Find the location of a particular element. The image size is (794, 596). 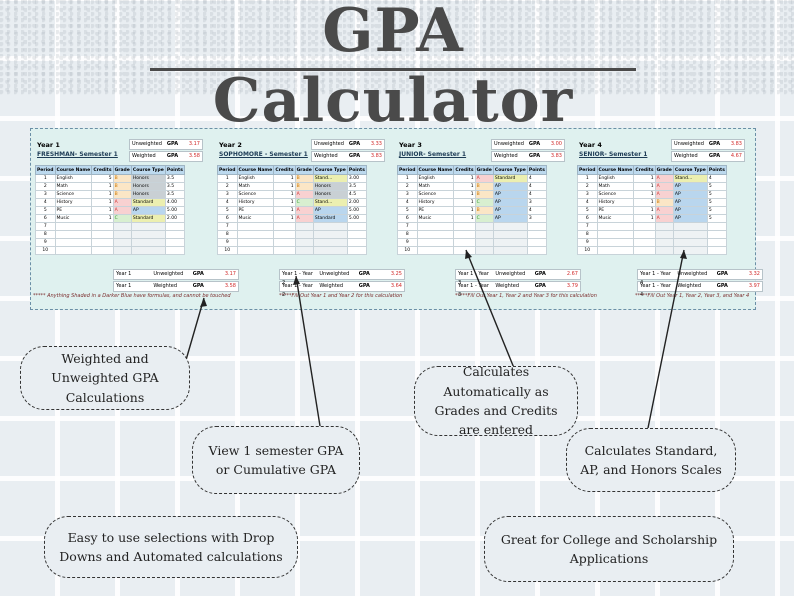

credits-cell: 5 is located at coordinates (102, 178).